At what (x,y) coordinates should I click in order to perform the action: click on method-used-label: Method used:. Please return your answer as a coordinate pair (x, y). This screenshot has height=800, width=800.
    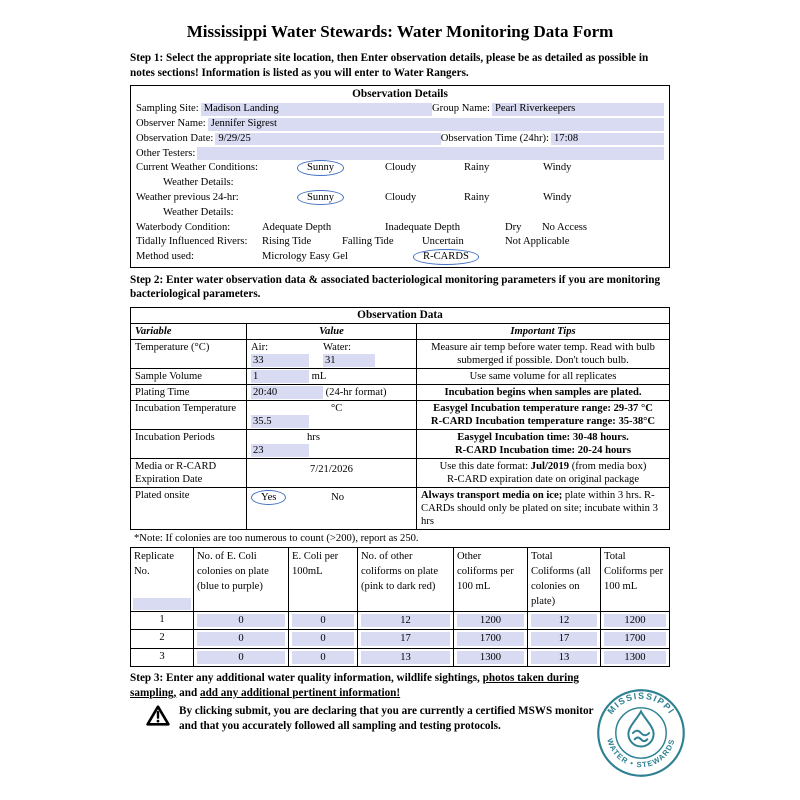
    Looking at the image, I should click on (165, 257).